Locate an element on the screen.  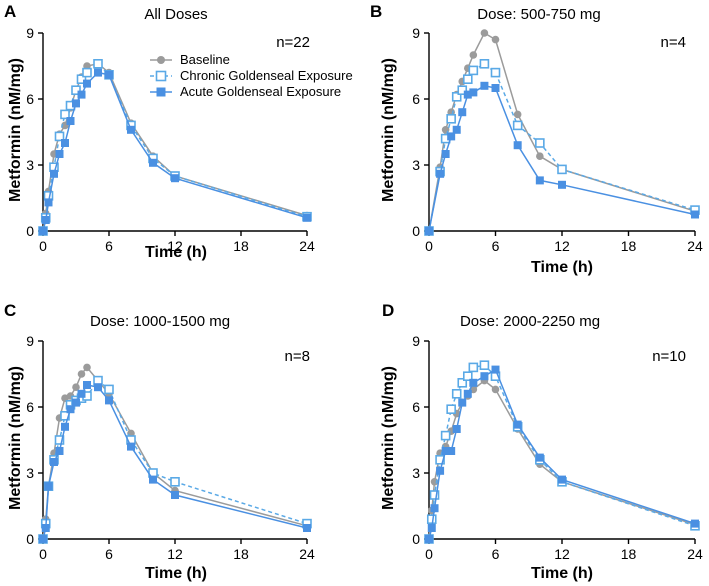
y-axis-title: Metformin (nM/mg) is located at coordinates (388, 130).